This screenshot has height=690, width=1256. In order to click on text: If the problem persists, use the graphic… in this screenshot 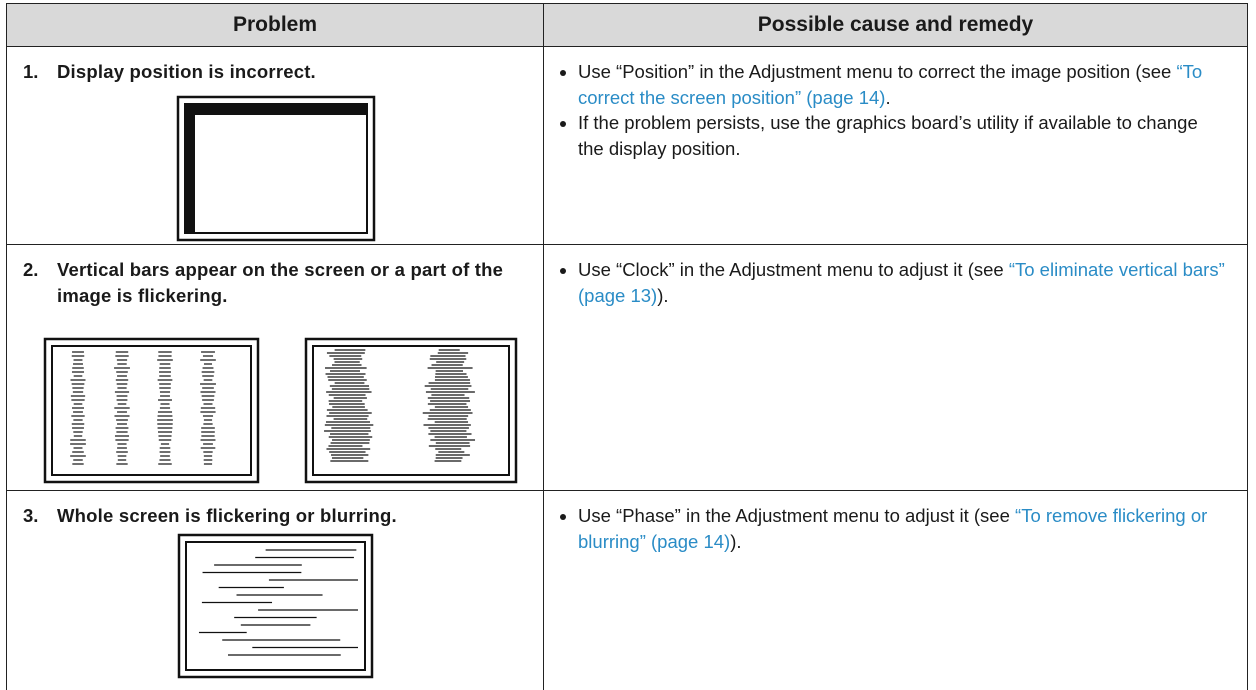, I will do `click(888, 135)`.